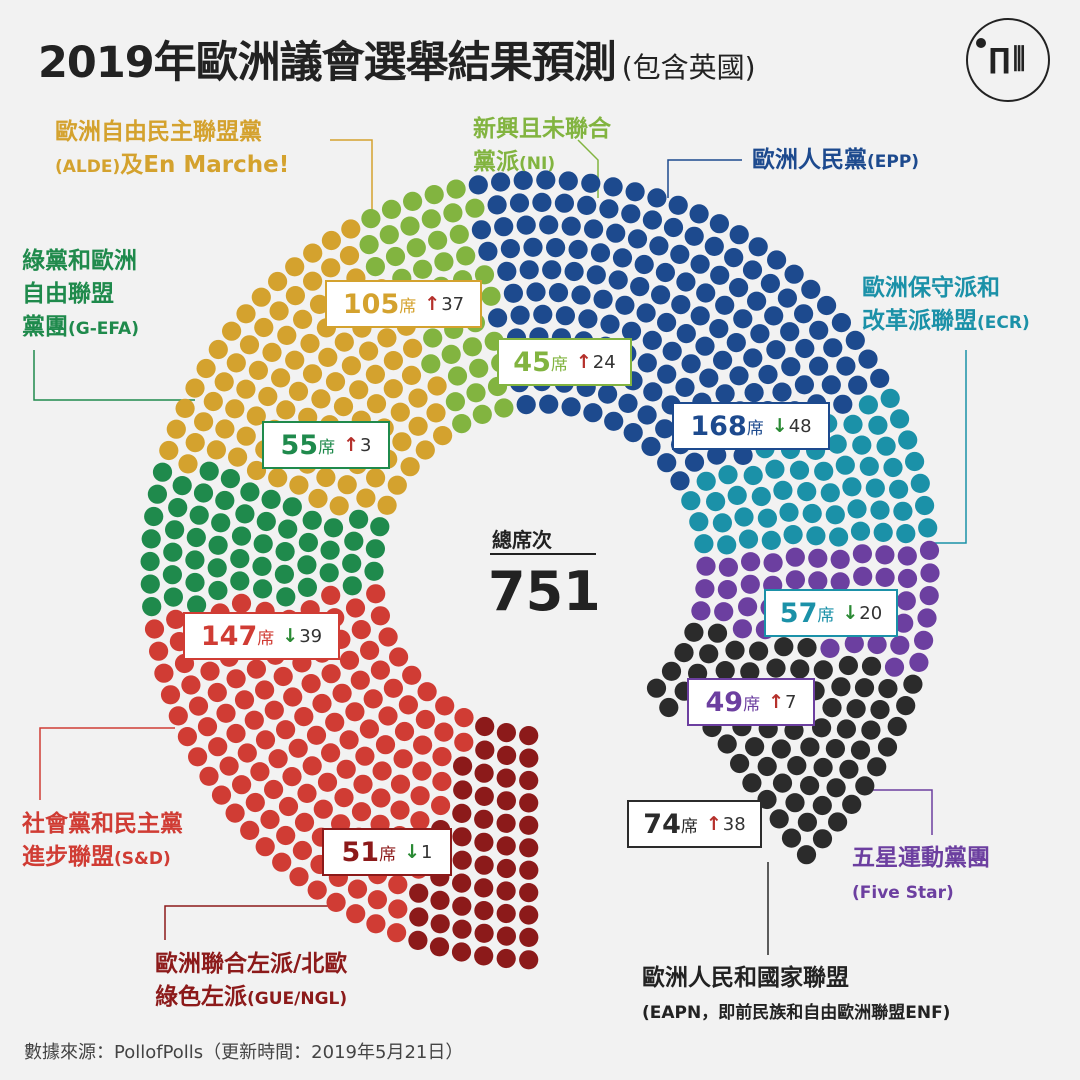 The width and height of the screenshot is (1080, 1080). What do you see at coordinates (542, 129) in the screenshot?
I see `party-name-line1: 新興且未聯合` at bounding box center [542, 129].